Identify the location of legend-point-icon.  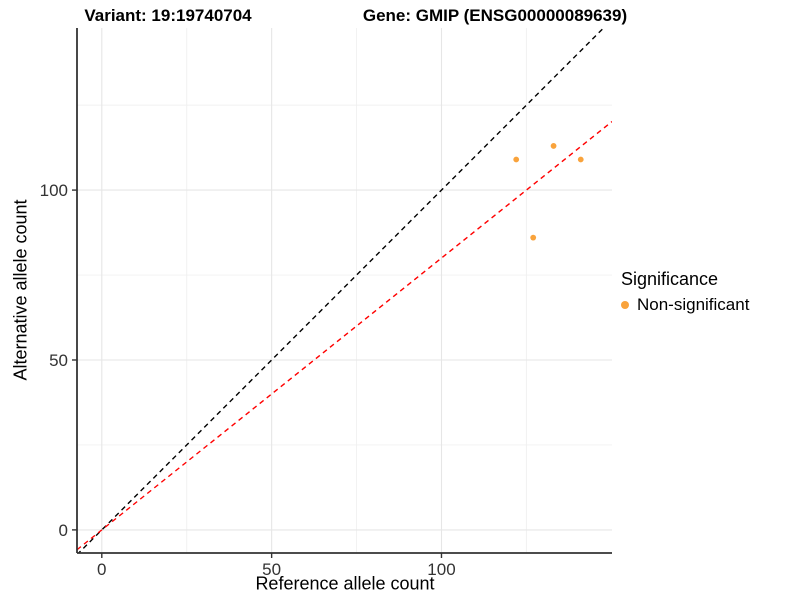
(625, 305).